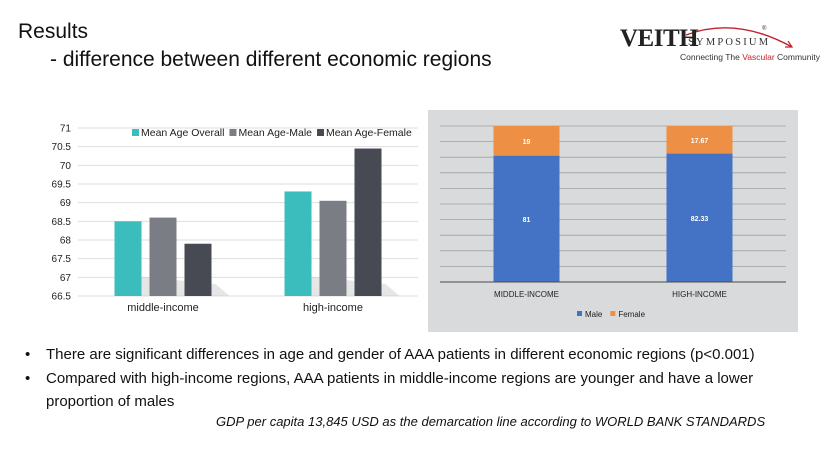 Image resolution: width=826 pixels, height=460 pixels. What do you see at coordinates (62, 147) in the screenshot?
I see `y-tick-label: 70.5` at bounding box center [62, 147].